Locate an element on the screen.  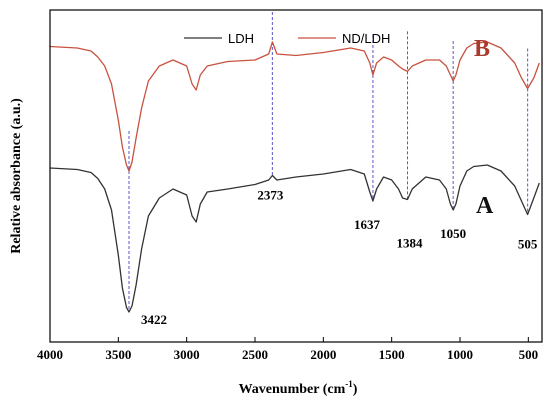
x-tick-label: 2000 is located at coordinates (323, 354).